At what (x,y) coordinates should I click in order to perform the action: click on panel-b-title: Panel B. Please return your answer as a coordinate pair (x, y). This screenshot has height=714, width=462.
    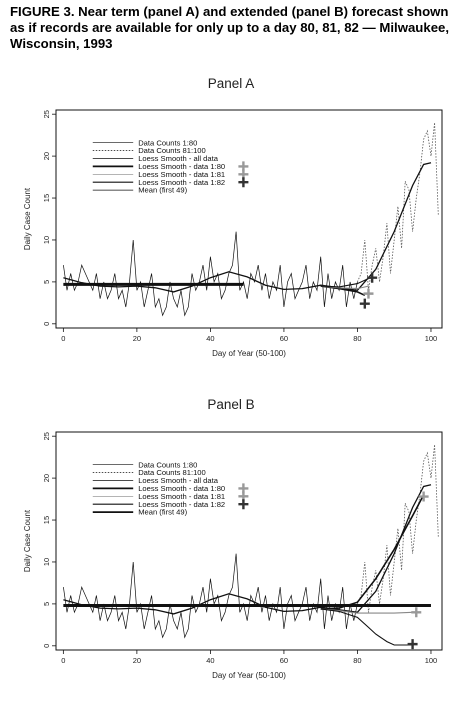
    Looking at the image, I should click on (231, 404).